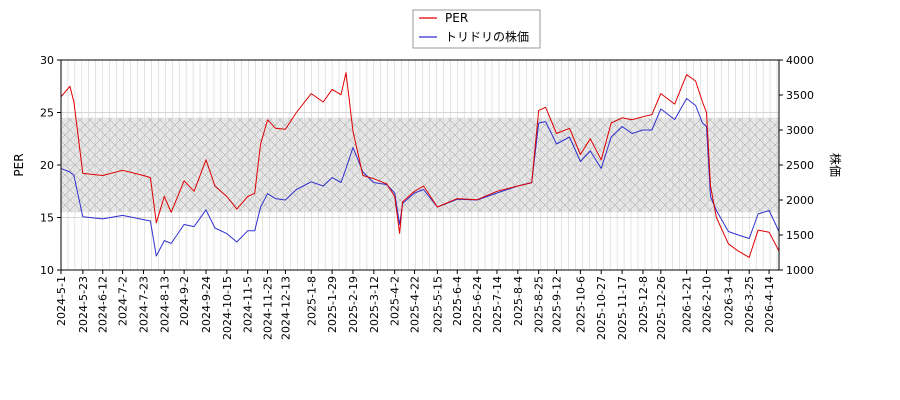 The height and width of the screenshot is (400, 900). What do you see at coordinates (143, 304) in the screenshot?
I see `x-tick-label: 2024-7-23` at bounding box center [143, 304].